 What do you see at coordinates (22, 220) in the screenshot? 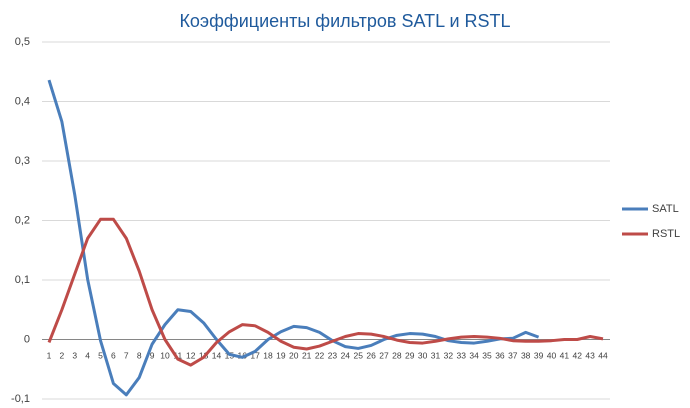
I see `y-tick-label: 0,2` at bounding box center [22, 220].